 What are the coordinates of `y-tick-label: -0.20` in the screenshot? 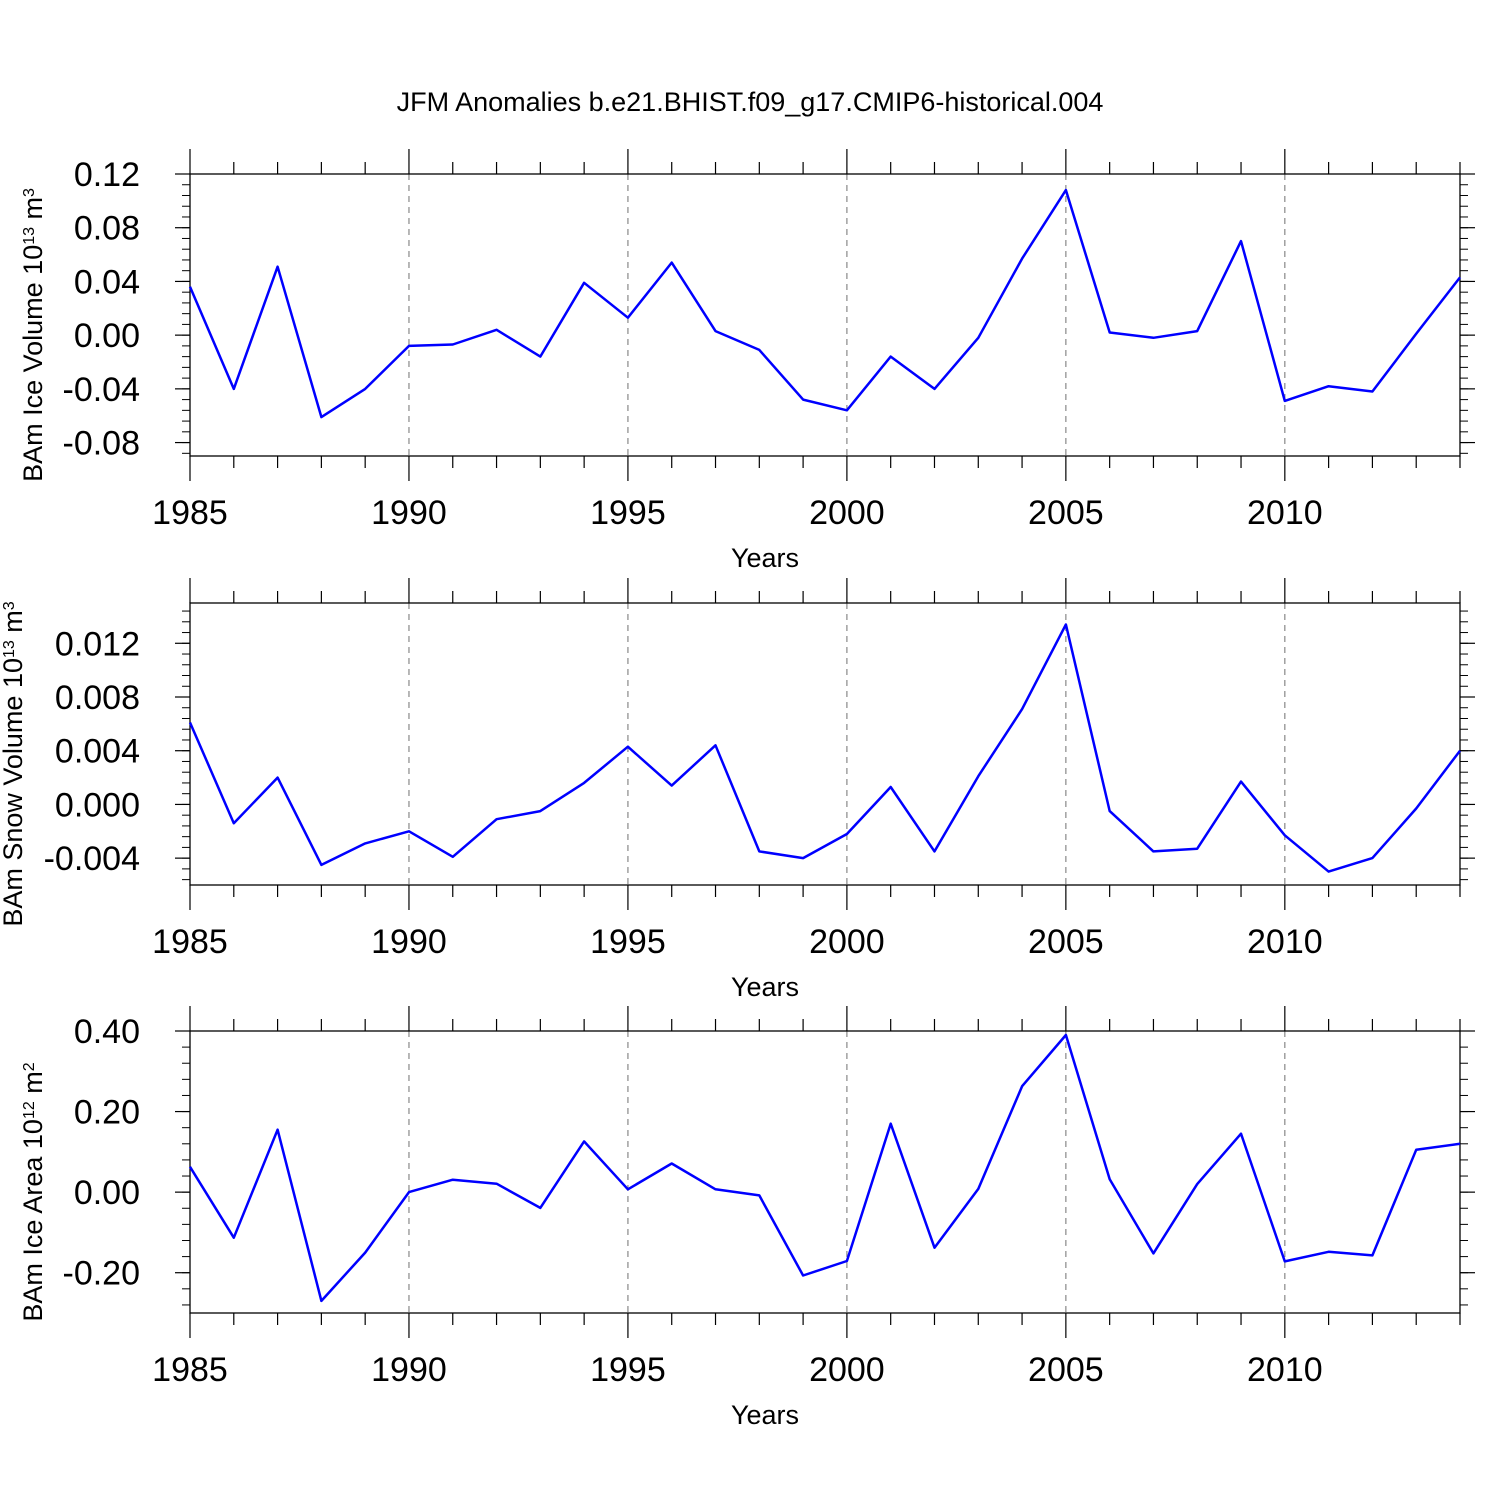 It's located at (102, 1274).